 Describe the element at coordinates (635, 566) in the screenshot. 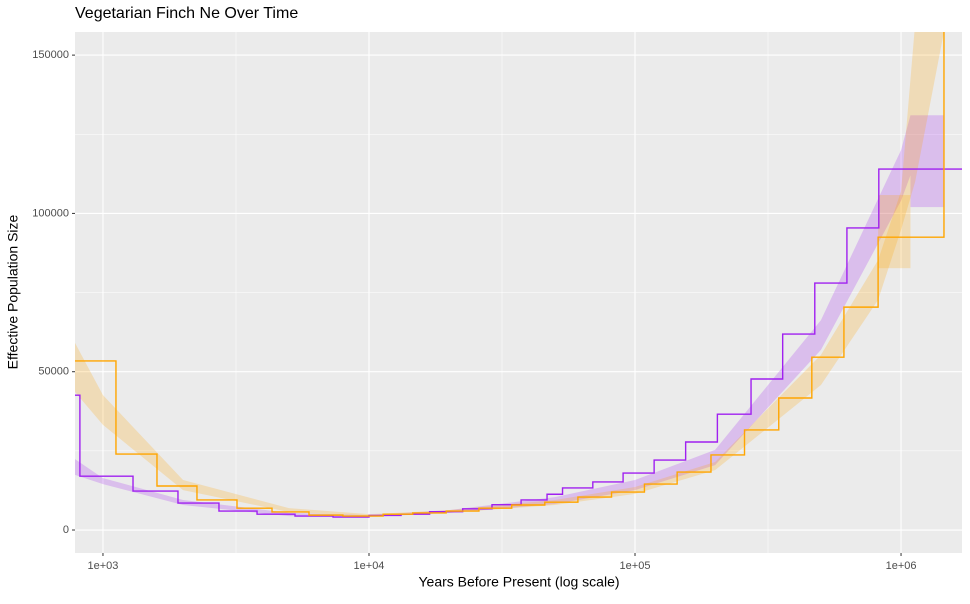

I see `x-tick-label: 1e+05` at that location.